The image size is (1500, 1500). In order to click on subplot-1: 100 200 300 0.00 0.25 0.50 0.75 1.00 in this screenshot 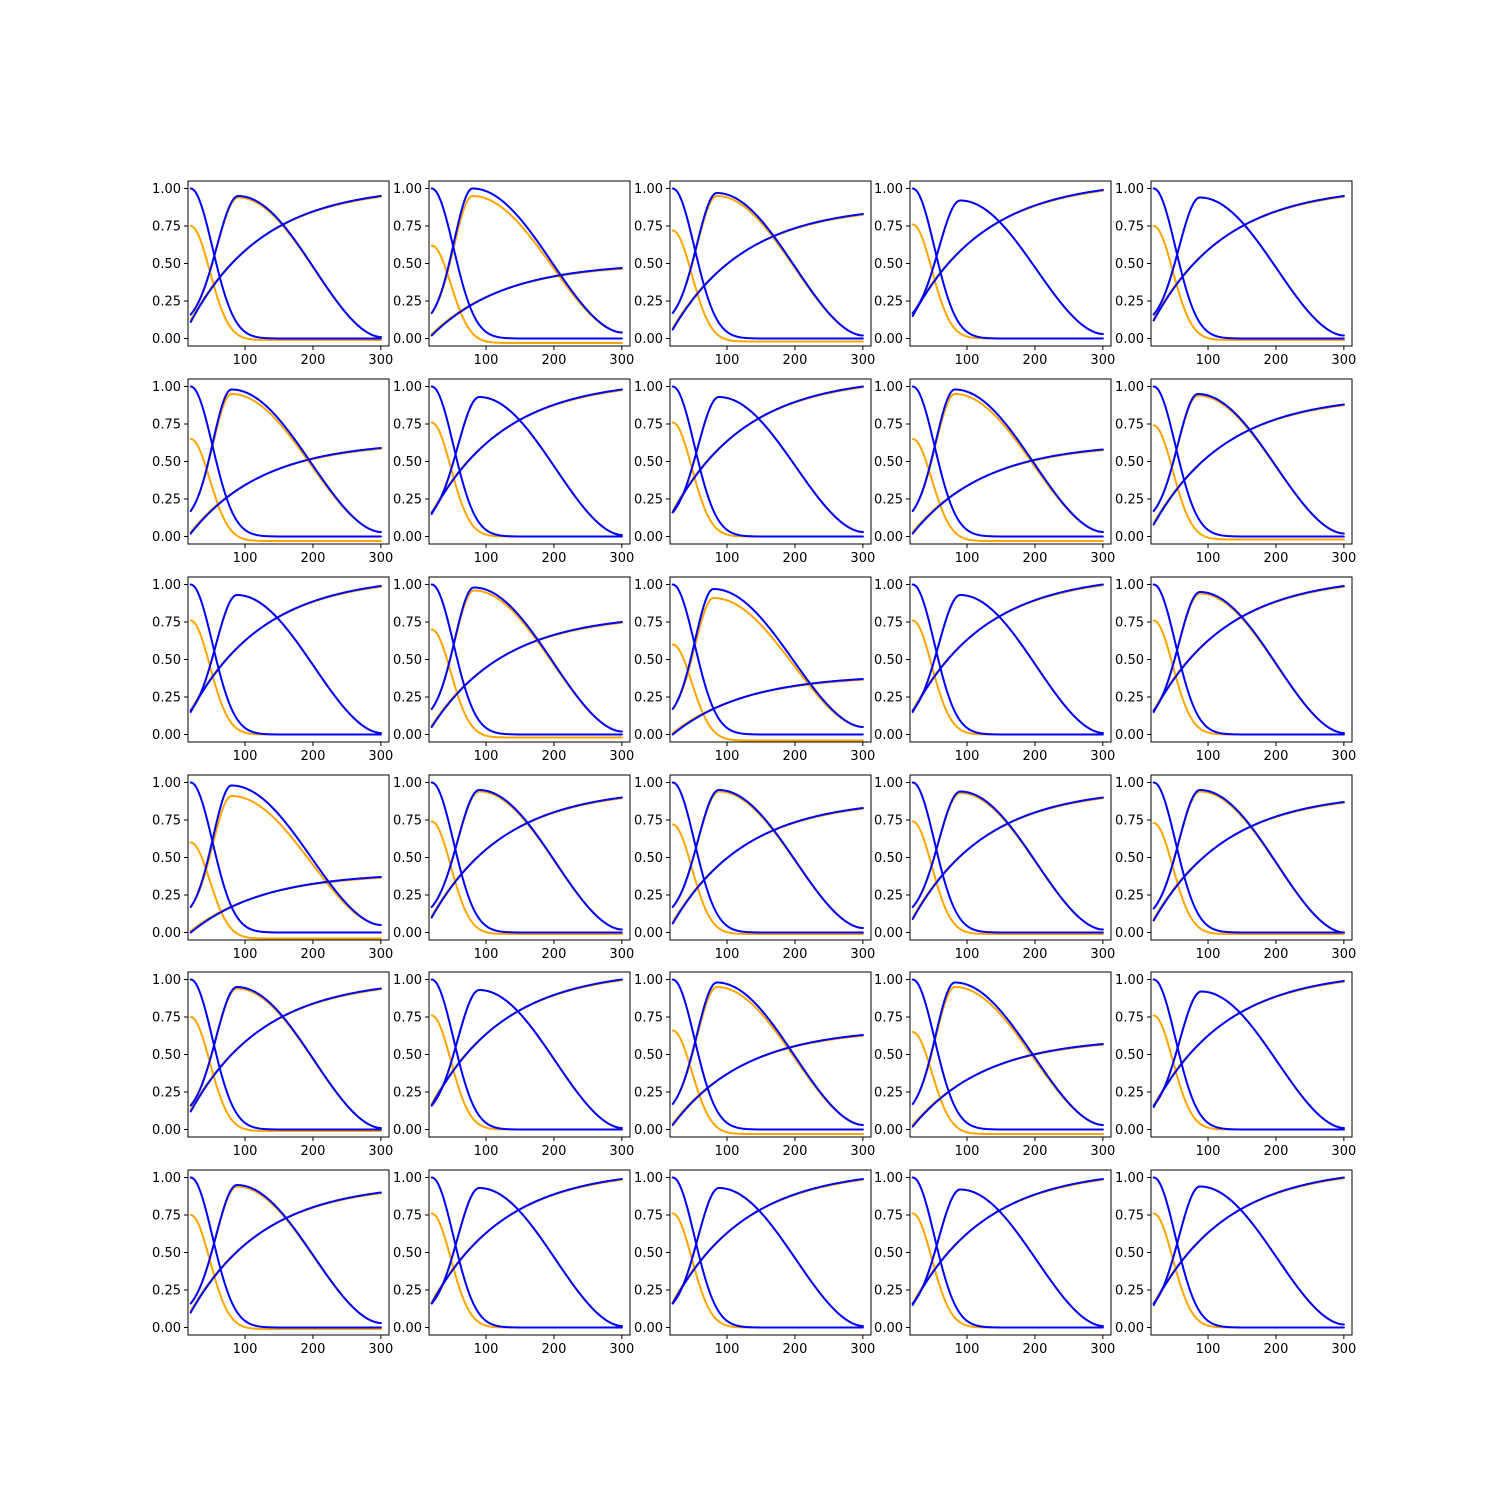, I will do `click(272, 274)`.